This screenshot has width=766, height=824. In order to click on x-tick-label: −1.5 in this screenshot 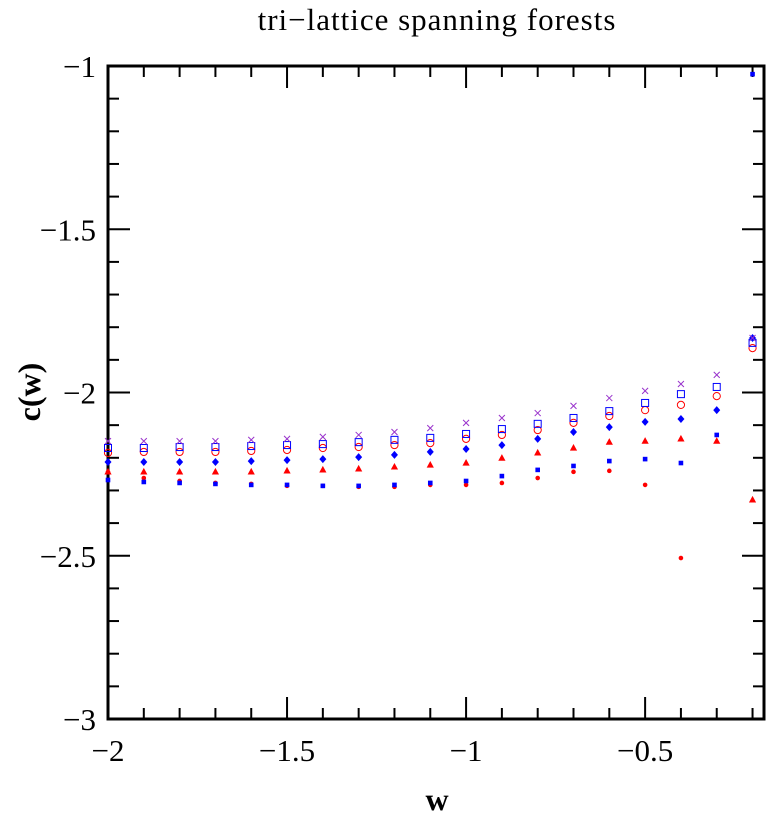, I will do `click(287, 750)`.